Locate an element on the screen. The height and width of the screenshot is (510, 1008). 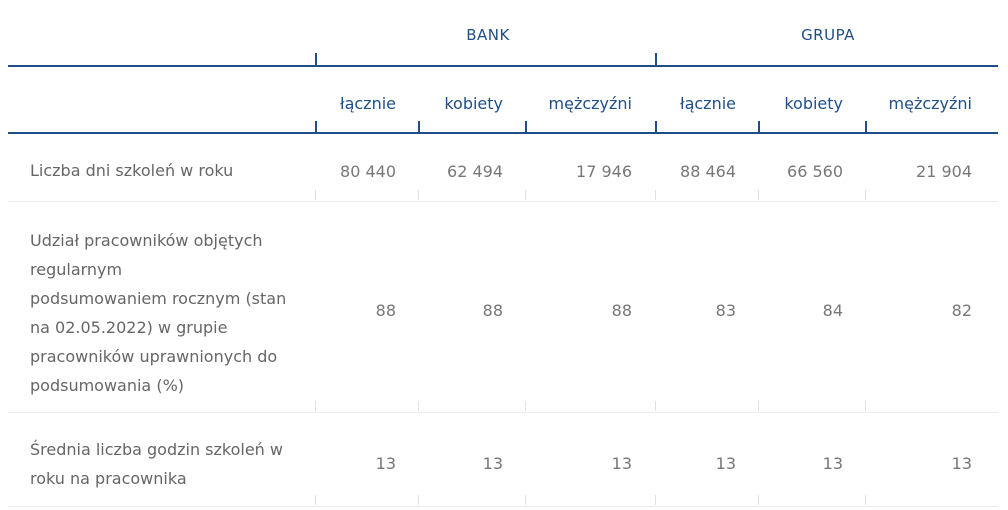
cell-r2-bank-men: 88 is located at coordinates (621, 310).